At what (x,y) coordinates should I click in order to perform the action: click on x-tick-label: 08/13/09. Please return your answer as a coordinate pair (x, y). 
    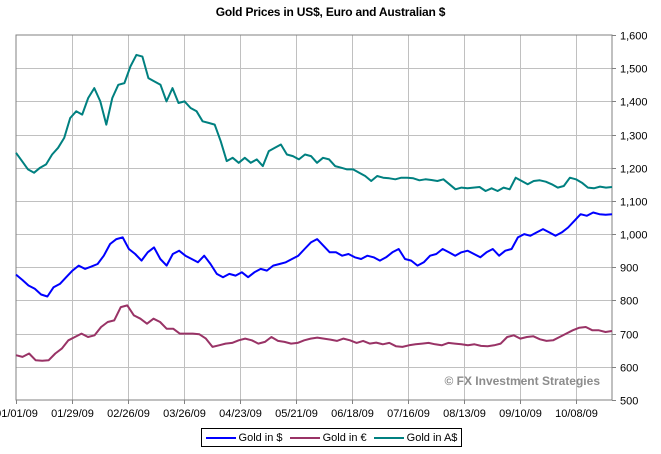
    Looking at the image, I should click on (464, 414).